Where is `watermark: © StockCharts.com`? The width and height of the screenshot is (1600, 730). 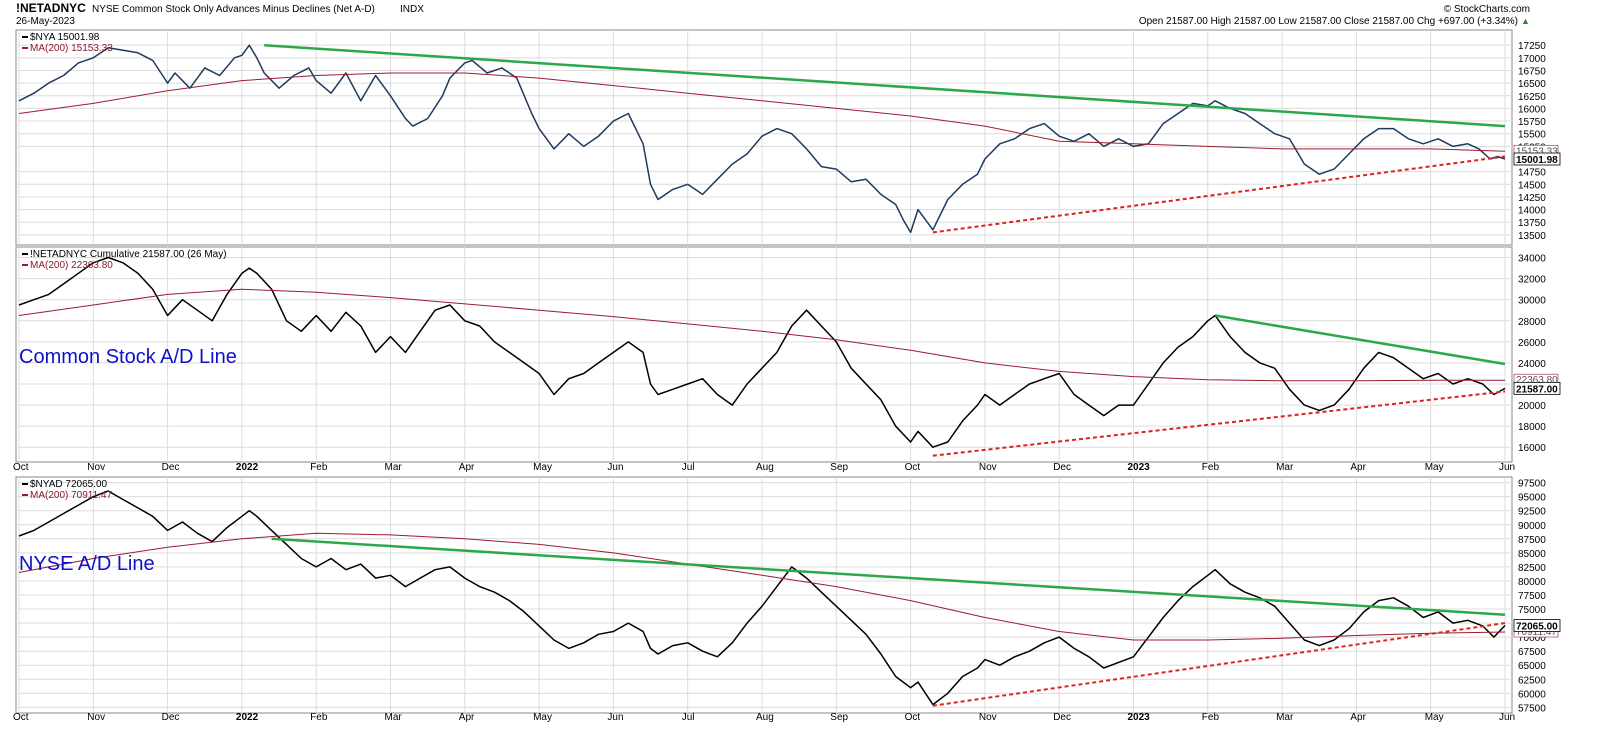
watermark: © StockCharts.com is located at coordinates (1487, 9).